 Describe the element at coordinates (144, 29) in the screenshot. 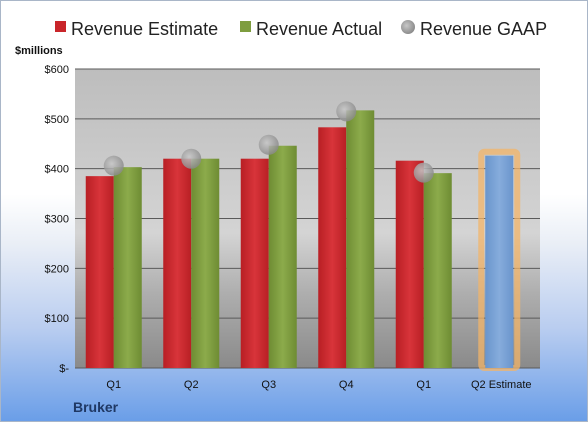

I see `legend-label-estimate: Revenue Estimate` at that location.